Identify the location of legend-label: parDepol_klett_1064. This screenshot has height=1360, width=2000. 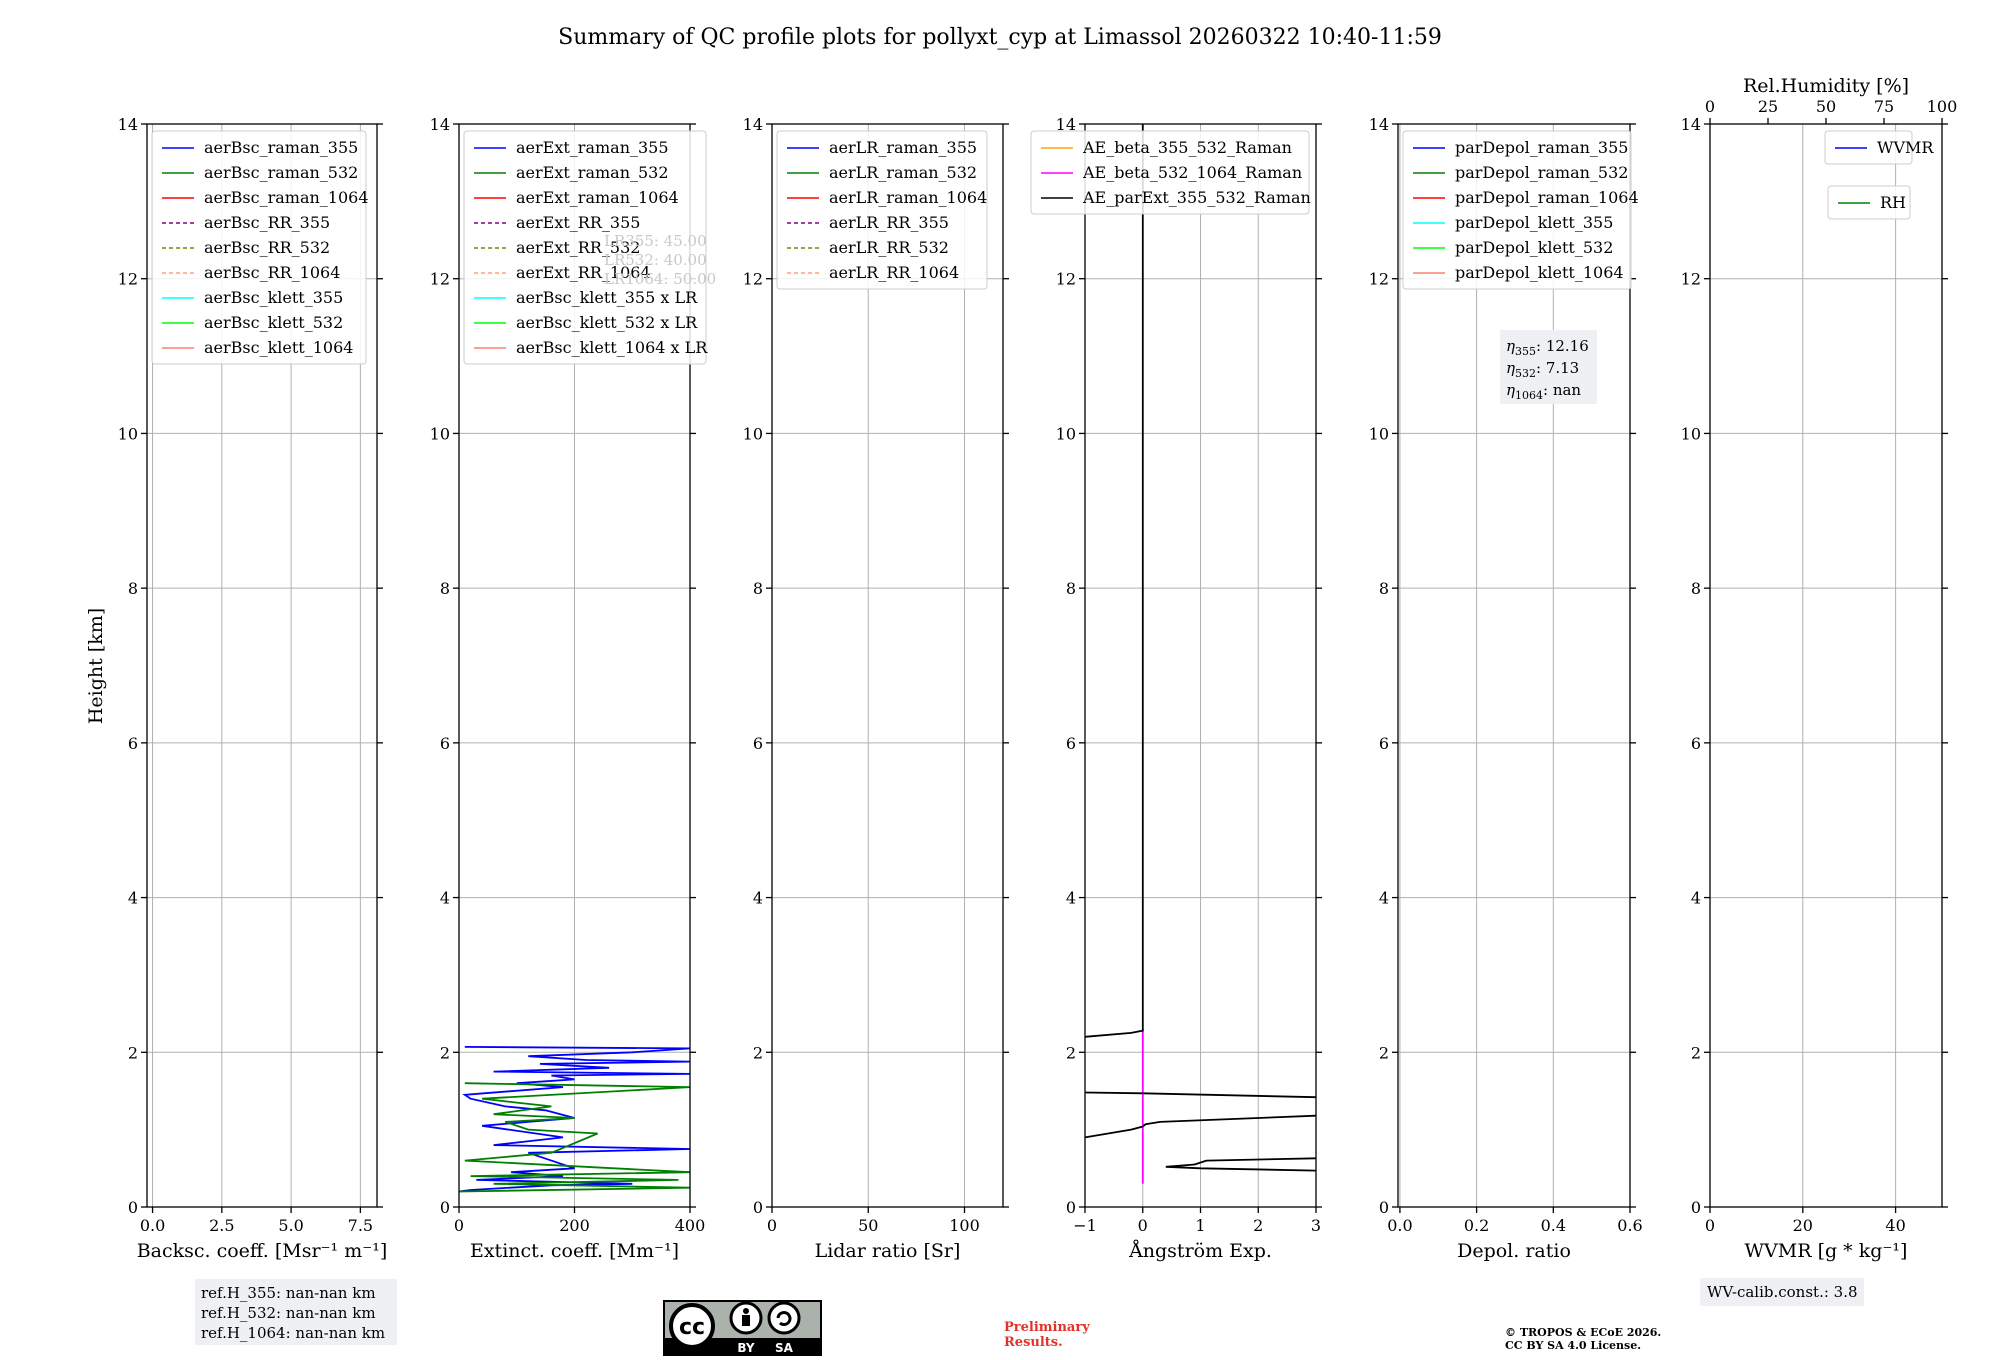
(1539, 272).